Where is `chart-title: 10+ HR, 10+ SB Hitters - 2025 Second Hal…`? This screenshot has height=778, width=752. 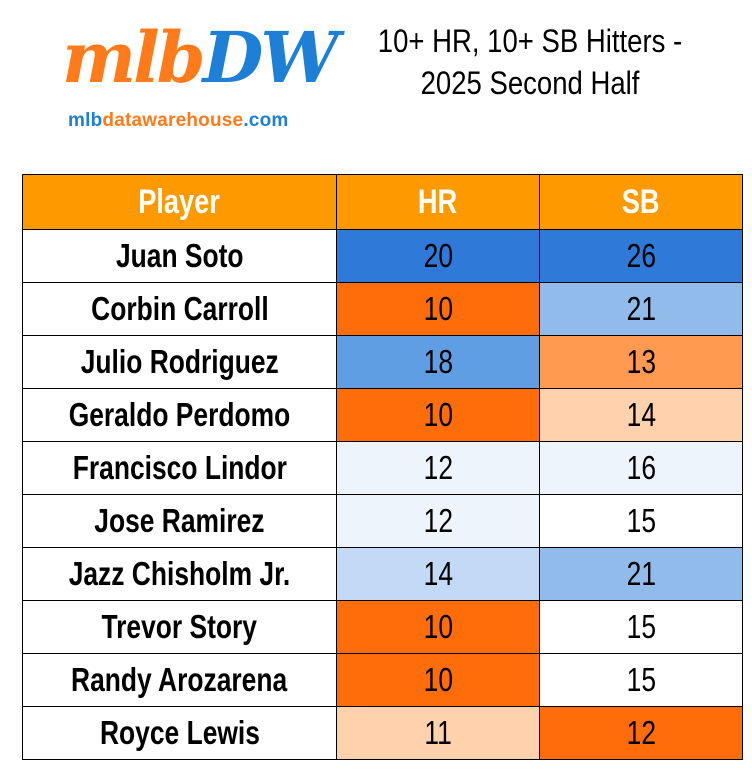
chart-title: 10+ HR, 10+ SB Hitters - 2025 Second Hal… is located at coordinates (530, 62).